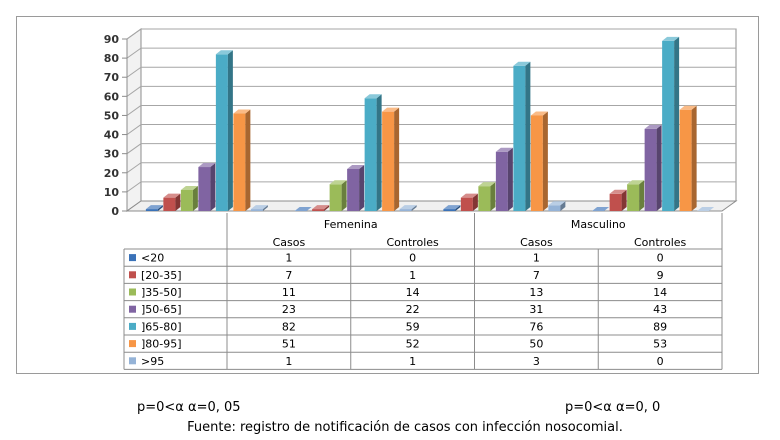 The width and height of the screenshot is (780, 440). I want to click on table-value: 43, so click(660, 309).